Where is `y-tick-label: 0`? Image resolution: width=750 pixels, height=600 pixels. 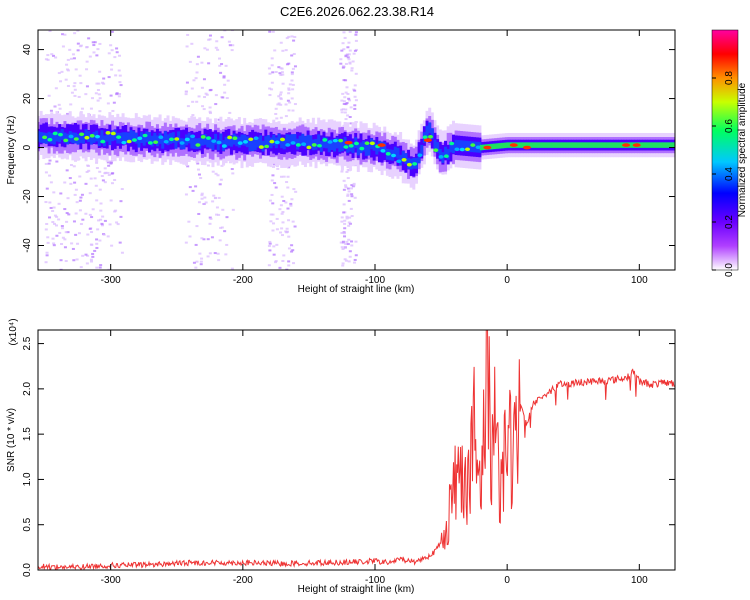
y-tick-label: 0 is located at coordinates (27, 147).